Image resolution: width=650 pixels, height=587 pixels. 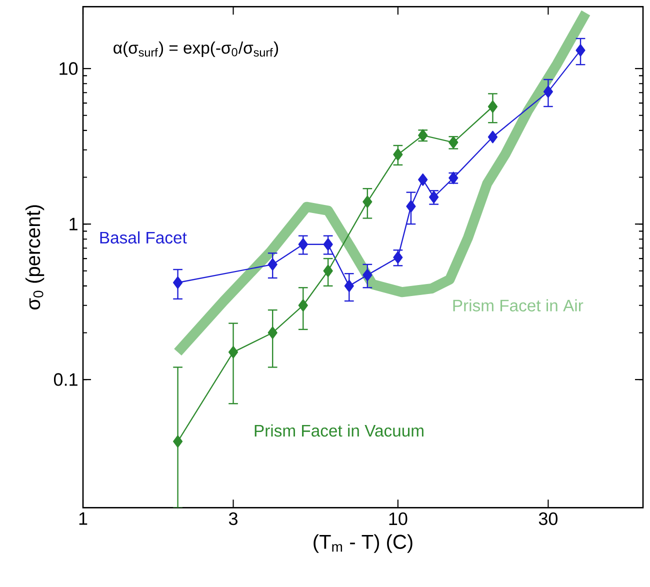 I want to click on series-label: Prism Facet in Air, so click(x=518, y=305).